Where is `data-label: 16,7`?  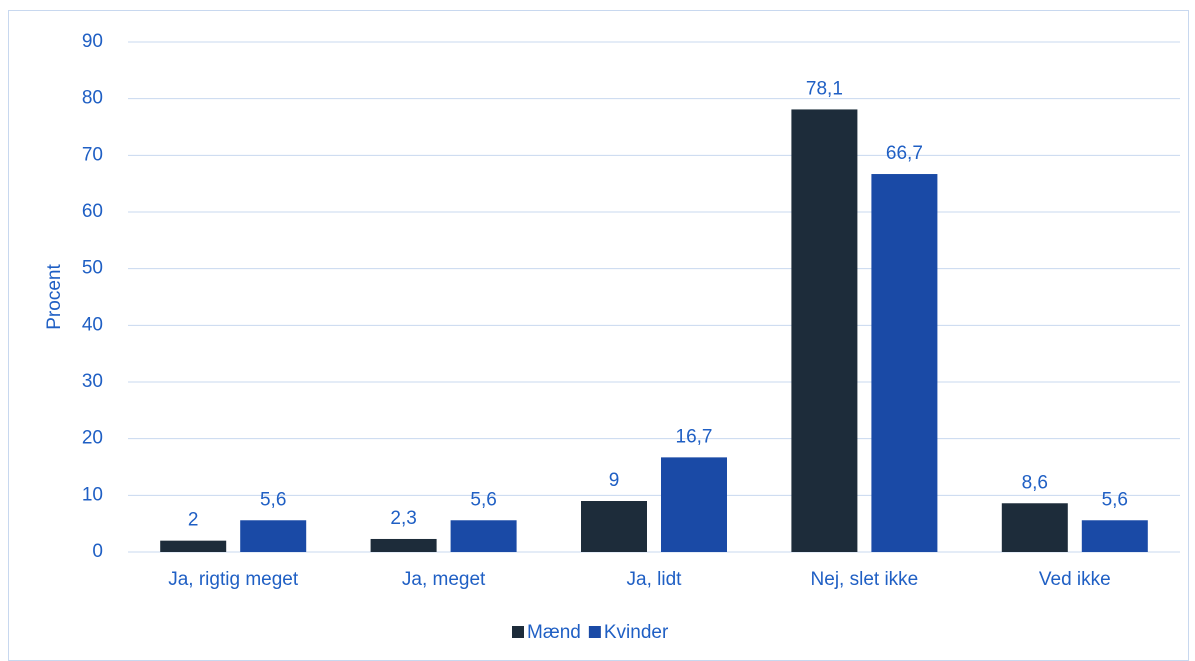
data-label: 16,7 is located at coordinates (694, 436).